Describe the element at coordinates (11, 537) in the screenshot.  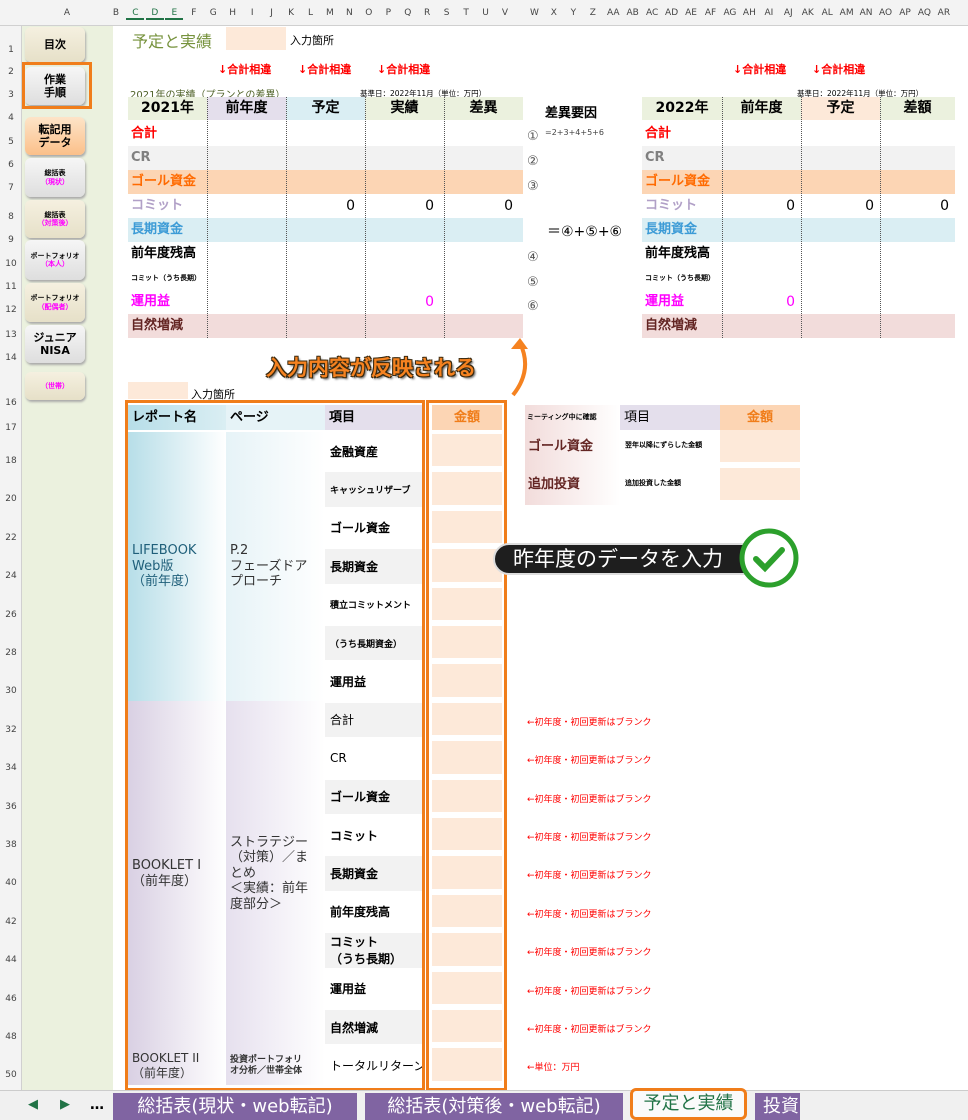
I see `row-header: 22` at that location.